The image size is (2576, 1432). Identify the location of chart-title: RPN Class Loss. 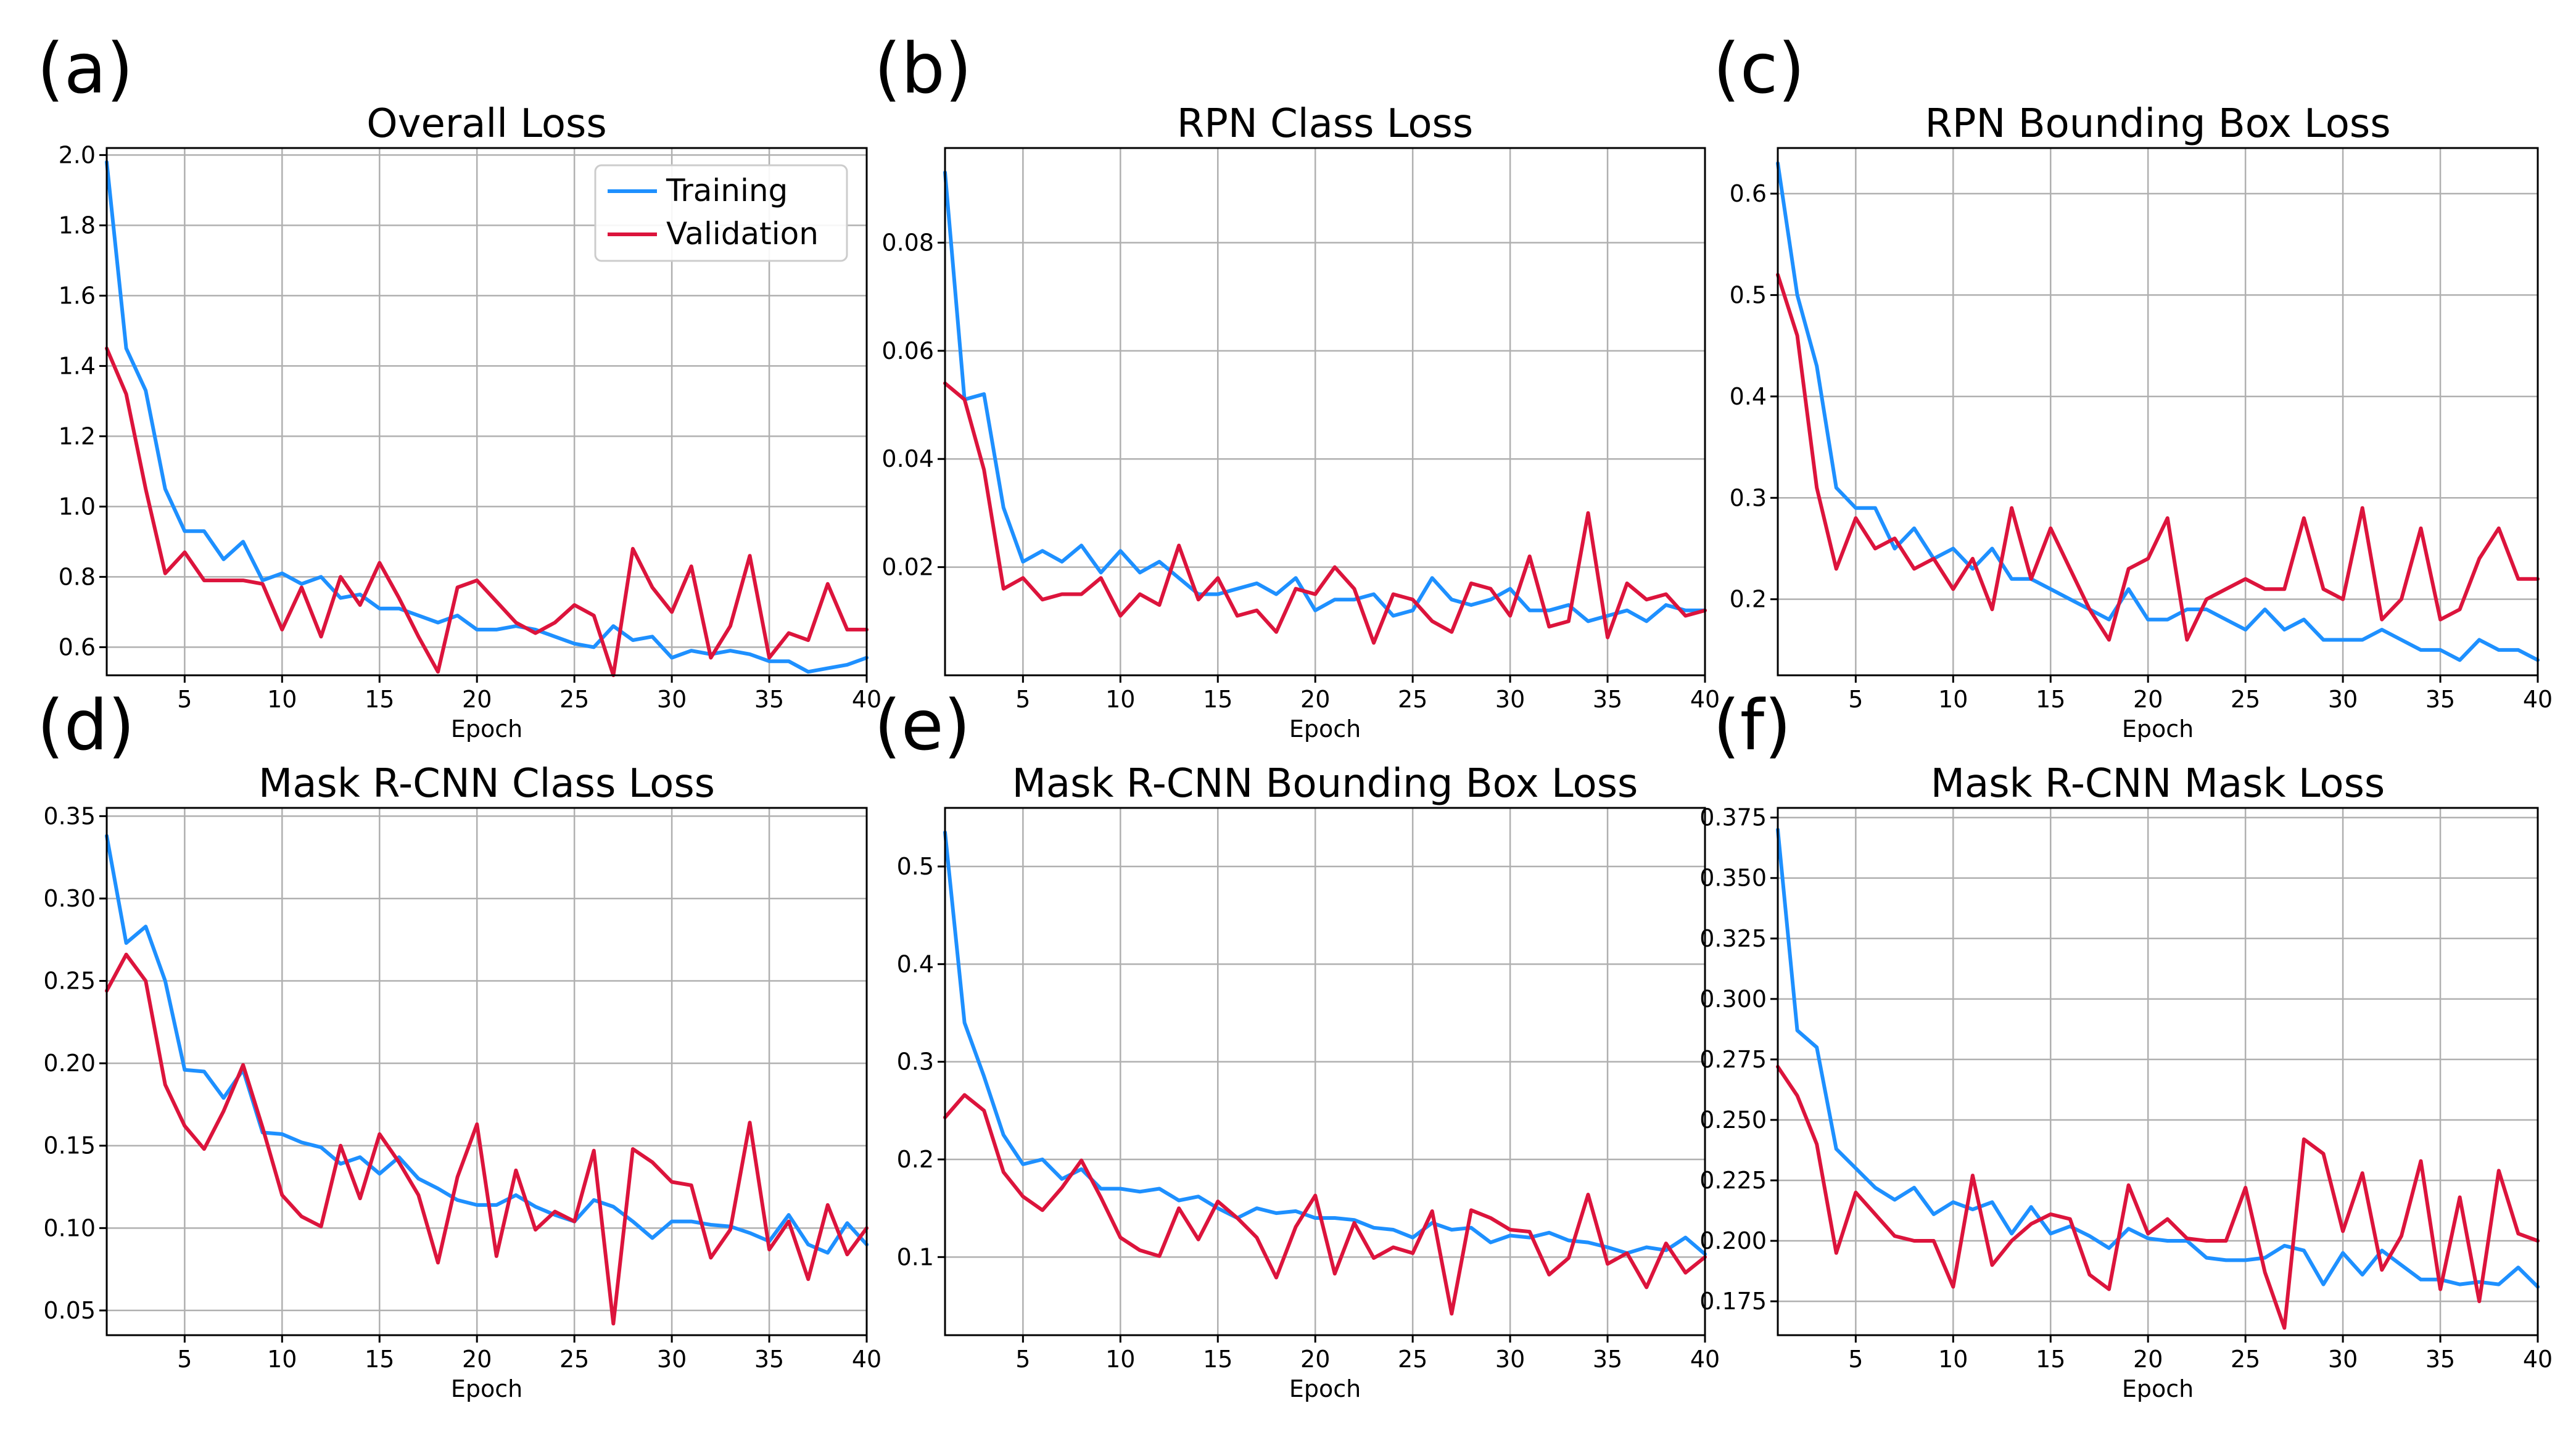
(1325, 124).